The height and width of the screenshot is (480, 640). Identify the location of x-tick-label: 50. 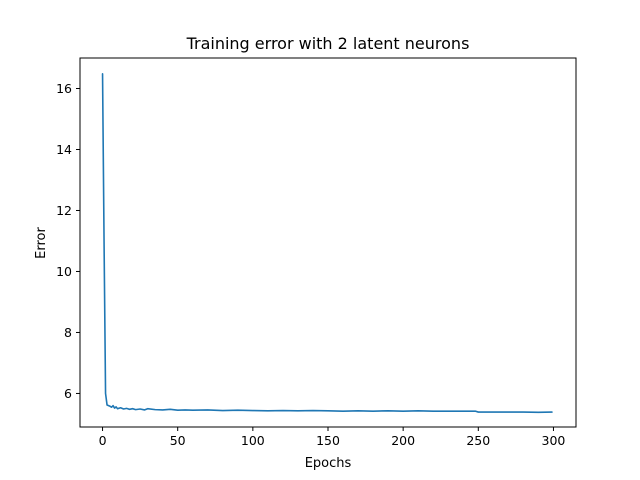
(178, 440).